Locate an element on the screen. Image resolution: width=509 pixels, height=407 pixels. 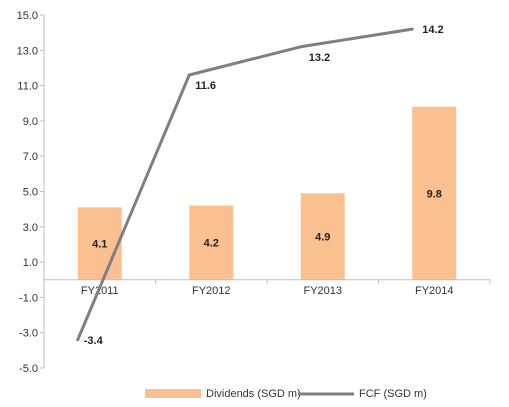
y-tick-label: -3.0 is located at coordinates (28, 334).